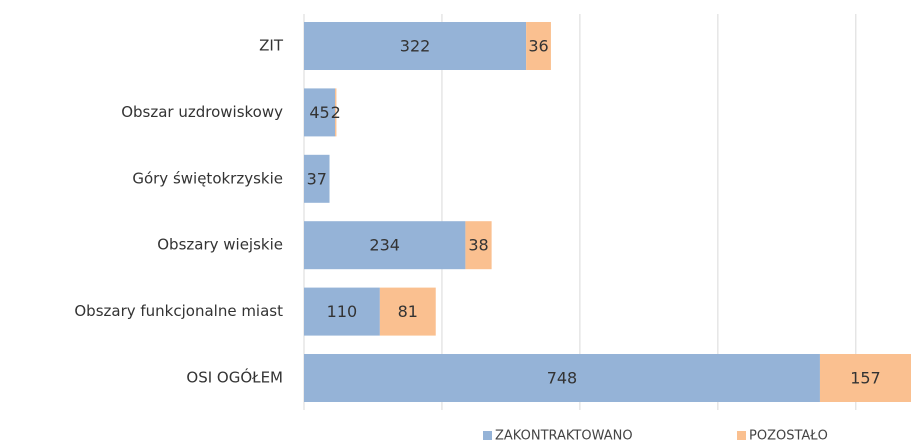  I want to click on value-label: 234, so click(384, 245).